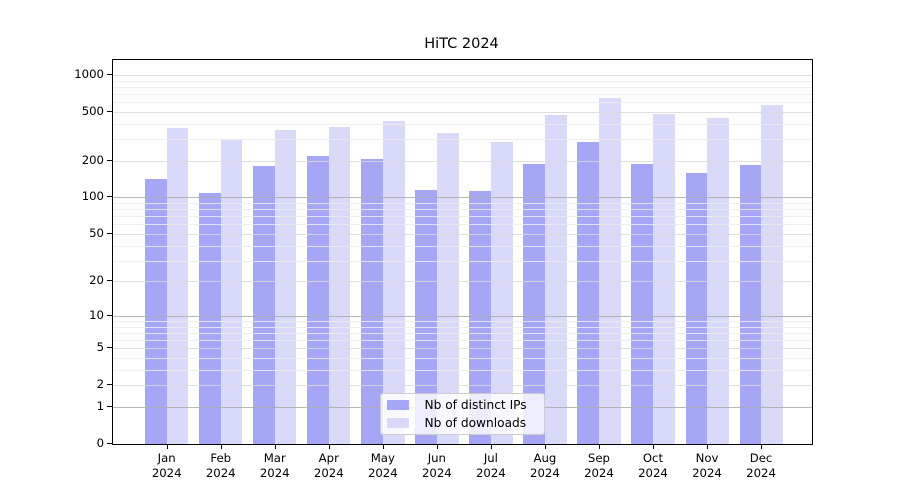  Describe the element at coordinates (100, 405) in the screenshot. I see `y-tick-label: 1` at that location.